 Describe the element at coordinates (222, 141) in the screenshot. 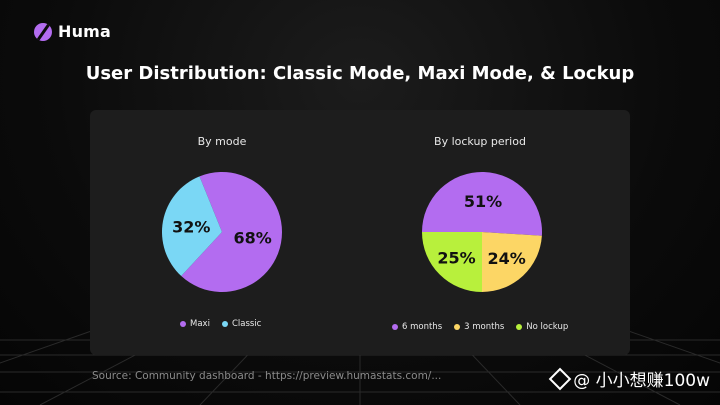

I see `chart-title-by-mode: By mode` at that location.